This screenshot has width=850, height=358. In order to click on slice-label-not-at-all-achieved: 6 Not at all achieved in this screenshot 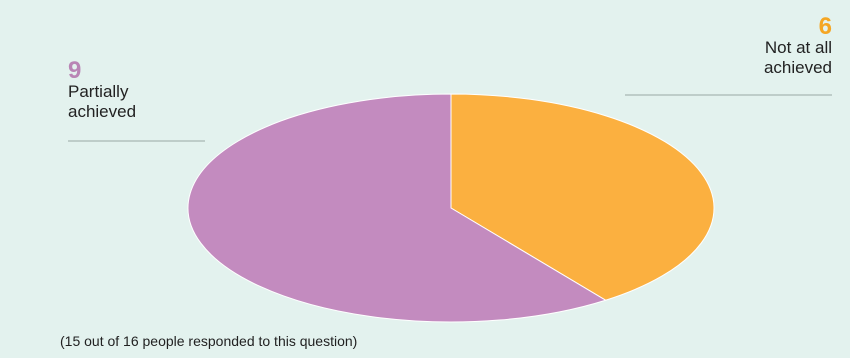, I will do `click(797, 45)`.